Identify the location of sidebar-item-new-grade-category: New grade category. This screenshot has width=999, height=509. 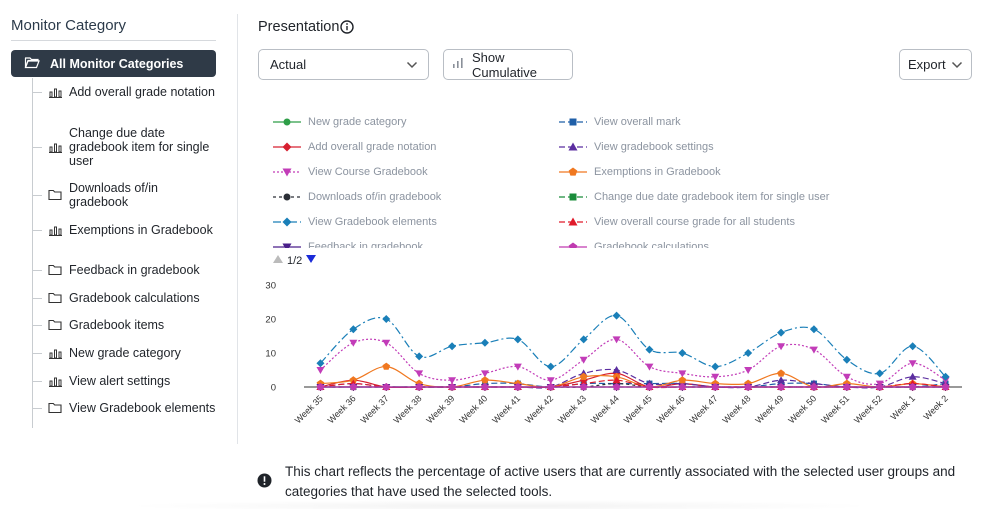
(125, 353).